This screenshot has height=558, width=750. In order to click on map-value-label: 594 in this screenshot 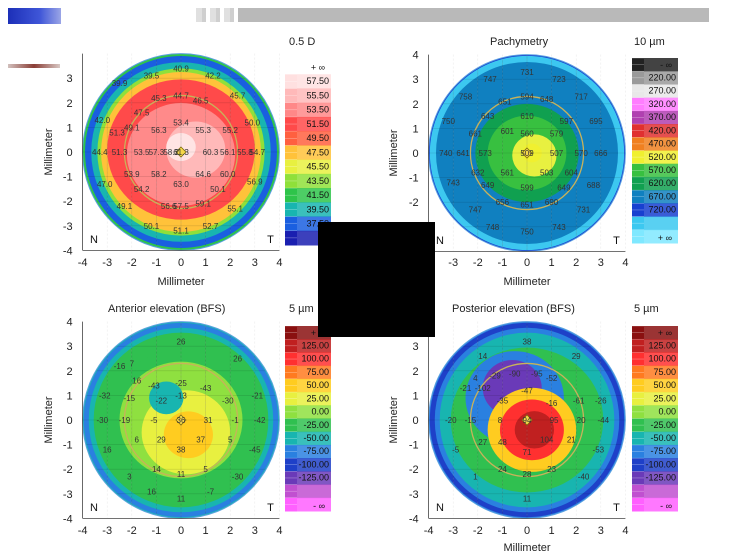, I will do `click(527, 96)`.